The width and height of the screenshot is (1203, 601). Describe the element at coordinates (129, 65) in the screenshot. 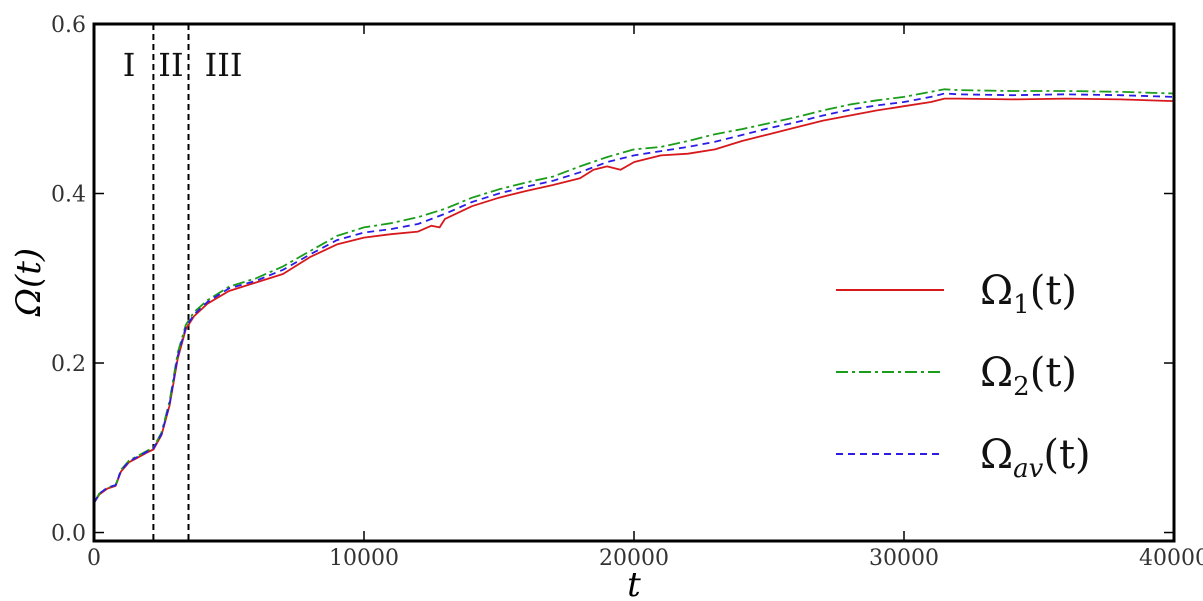

I see `region-label: I` at that location.